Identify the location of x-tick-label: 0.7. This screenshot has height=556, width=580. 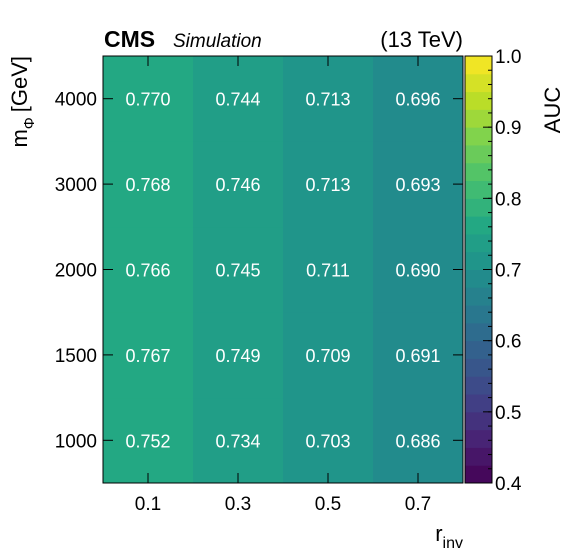
(418, 504).